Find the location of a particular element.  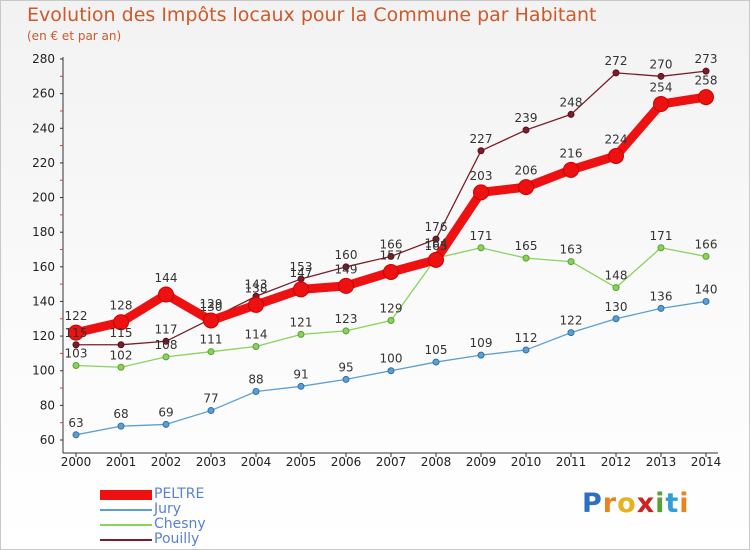

legend-label-jury: Jury is located at coordinates (168, 509).